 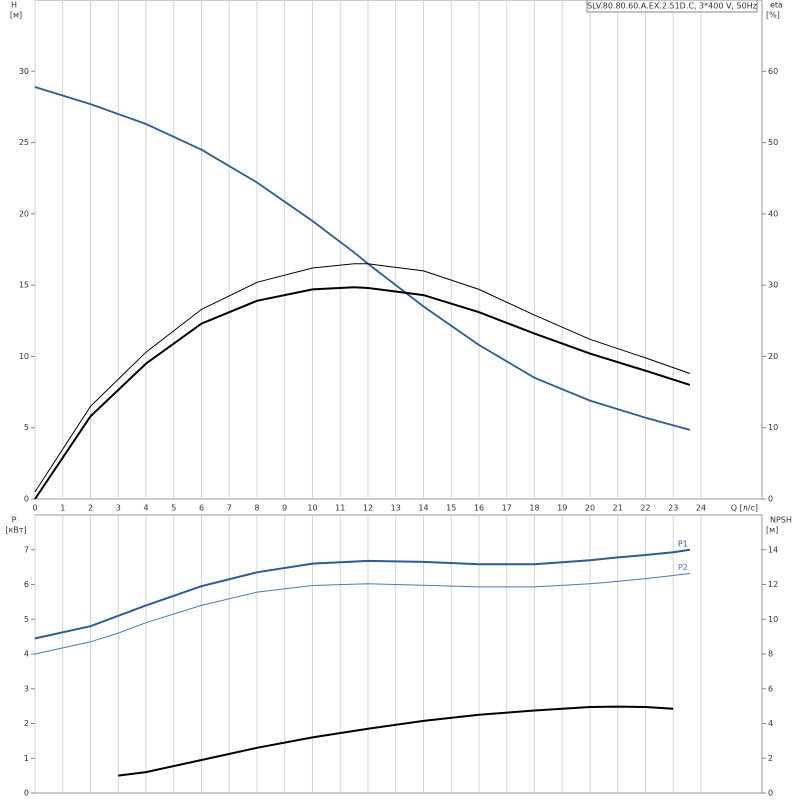 I want to click on y2-tick-label: 14, so click(x=773, y=549).